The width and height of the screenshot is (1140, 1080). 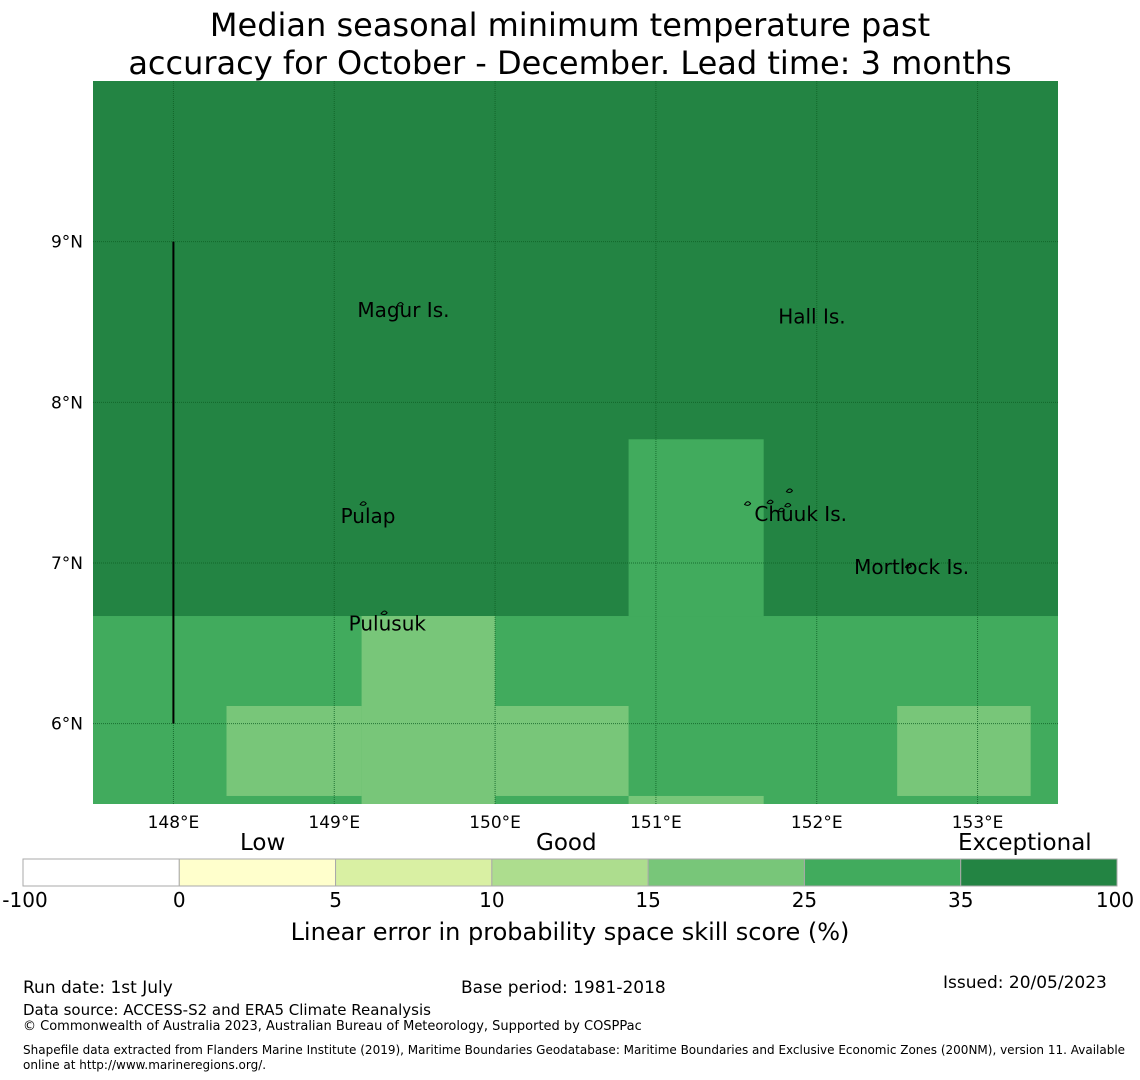 What do you see at coordinates (335, 900) in the screenshot?
I see `colorbar-tick-label: 5` at bounding box center [335, 900].